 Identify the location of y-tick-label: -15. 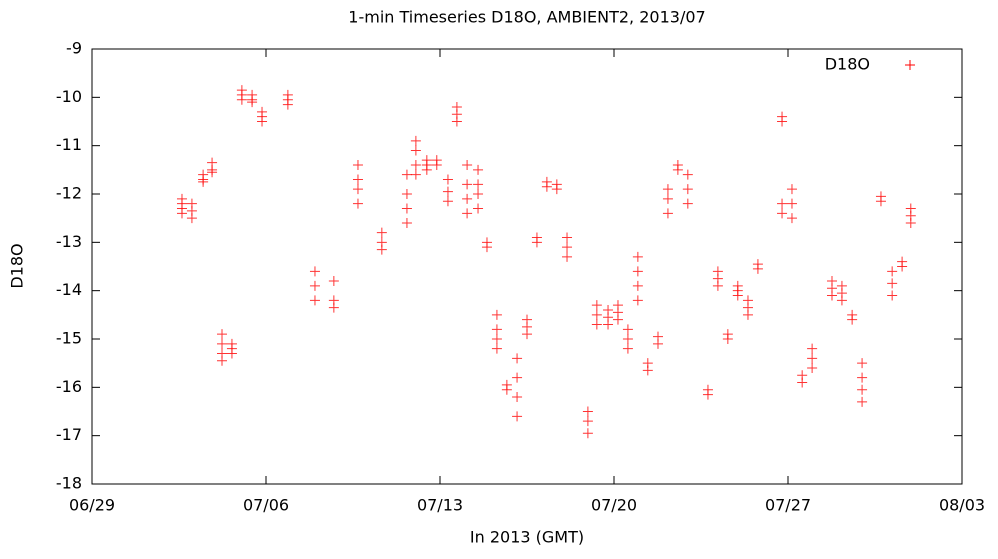
(69, 338).